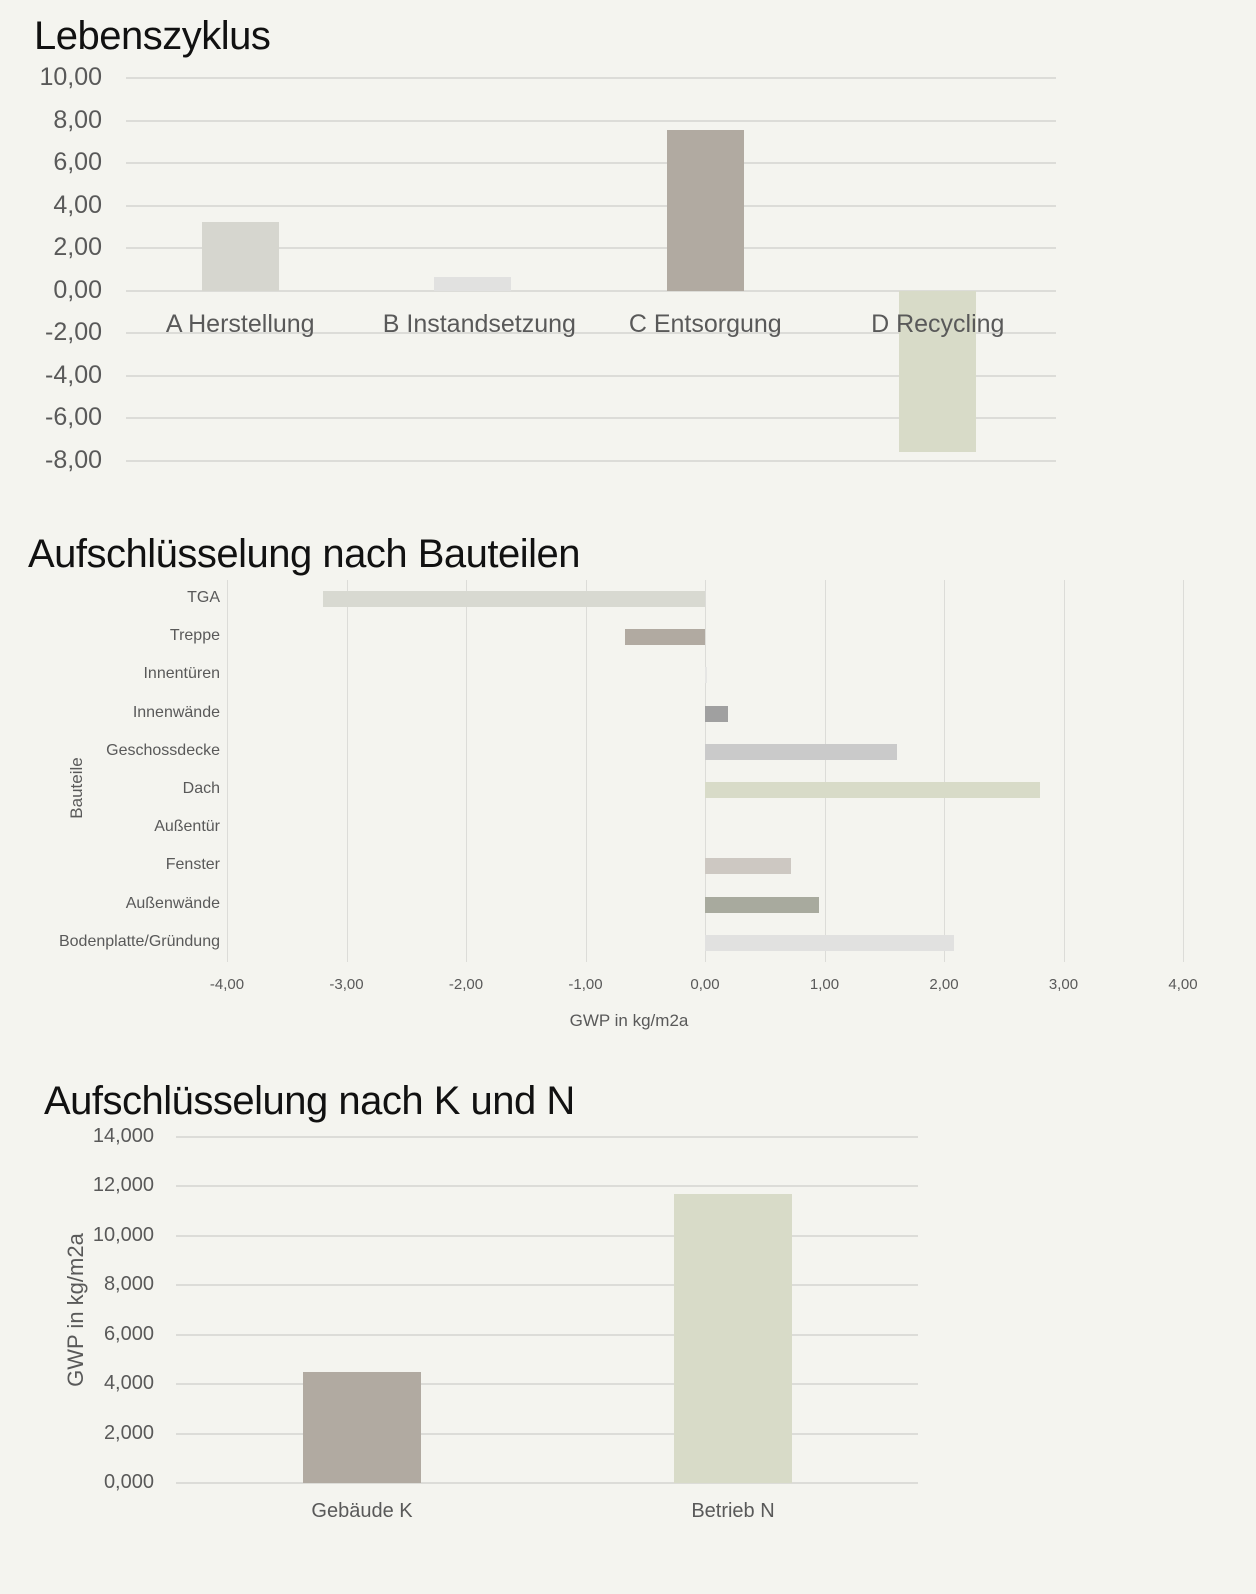  I want to click on y-tick-label: -8,00, so click(73, 460).